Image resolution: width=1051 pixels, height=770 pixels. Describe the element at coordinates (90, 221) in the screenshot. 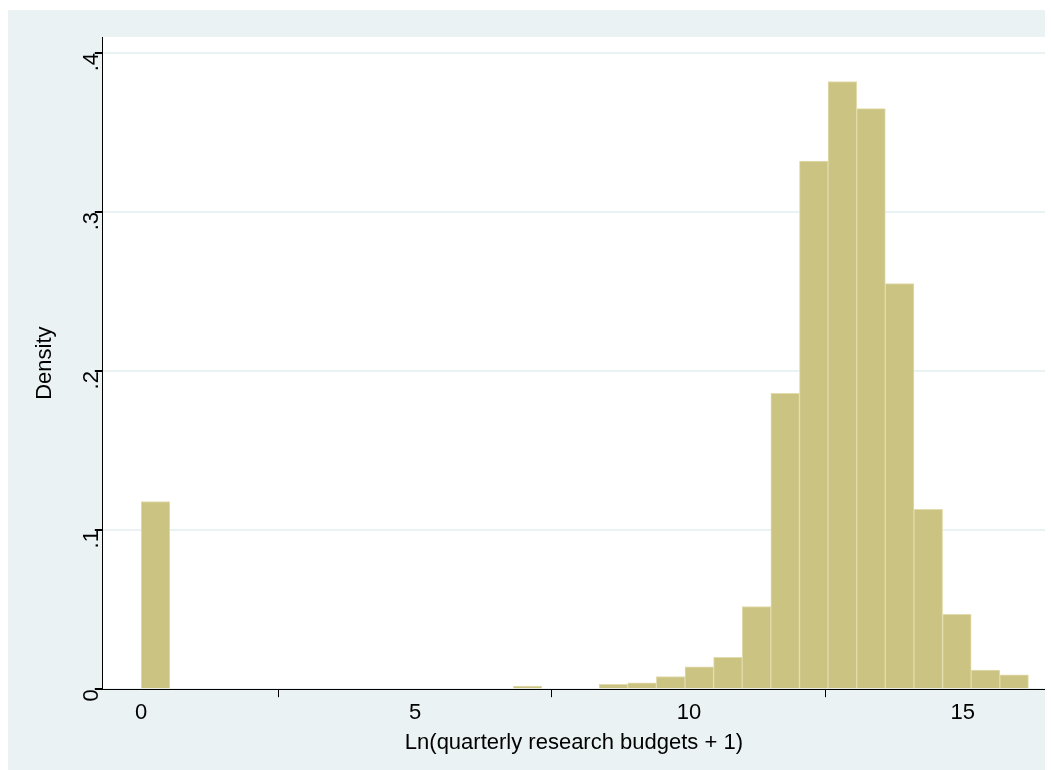

I see `y-tick-label: .3` at that location.